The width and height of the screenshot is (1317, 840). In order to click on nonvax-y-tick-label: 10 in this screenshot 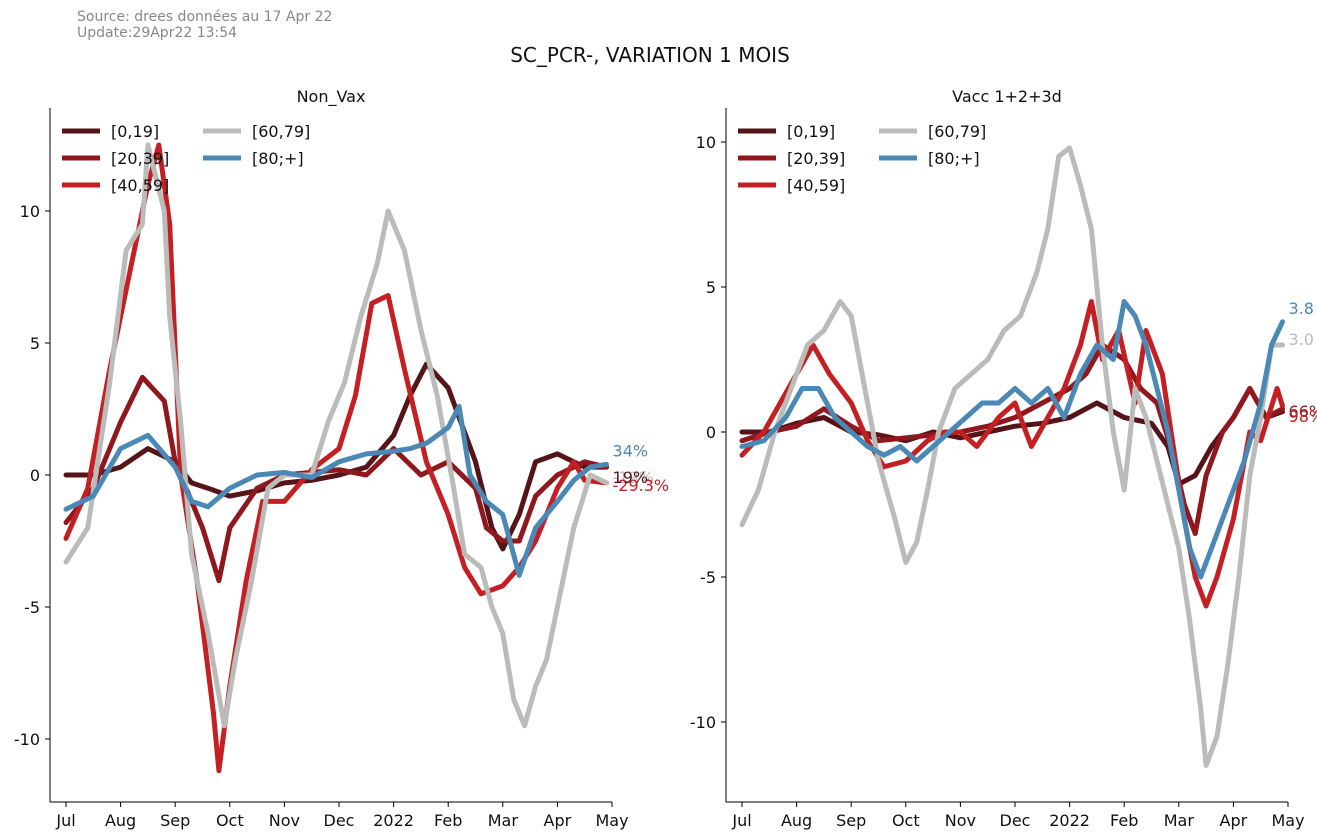, I will do `click(30, 211)`.